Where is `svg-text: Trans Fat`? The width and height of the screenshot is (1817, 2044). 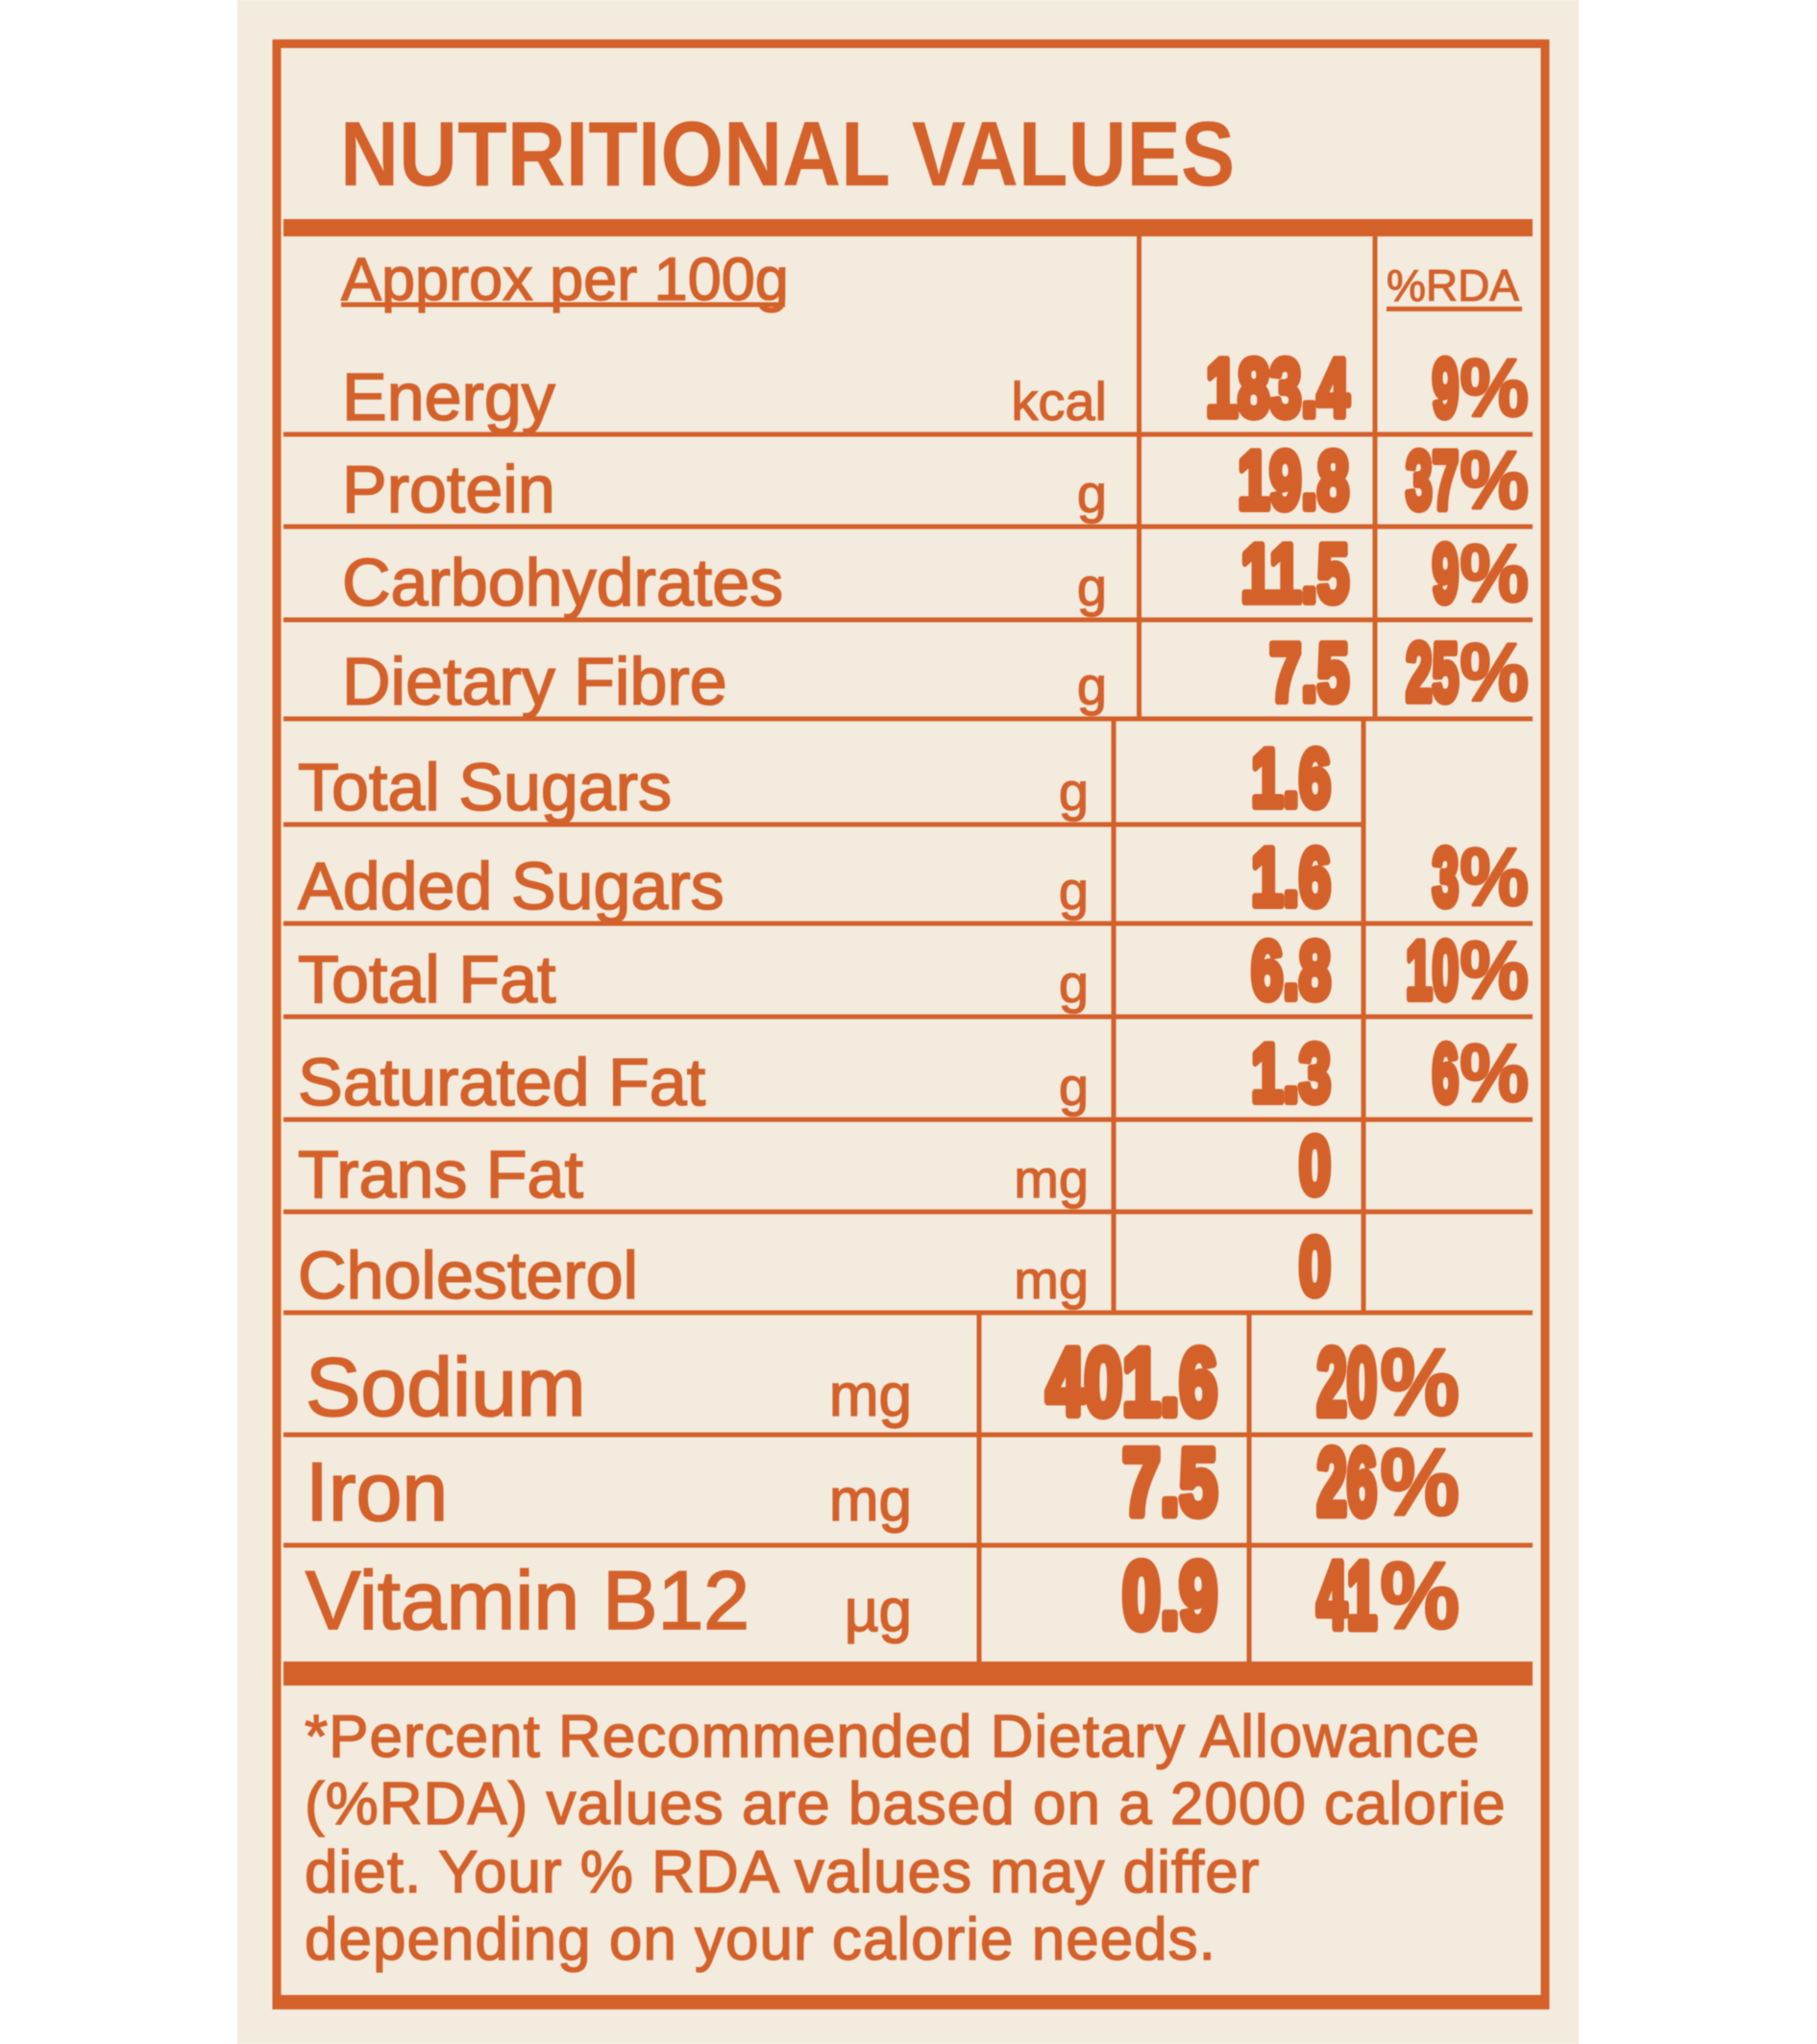
svg-text: Trans Fat is located at coordinates (440, 1174).